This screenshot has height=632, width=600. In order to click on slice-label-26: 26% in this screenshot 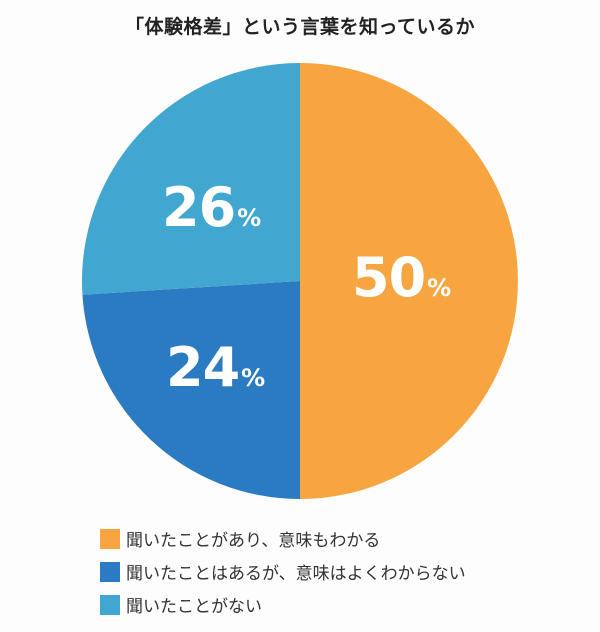, I will do `click(212, 207)`.